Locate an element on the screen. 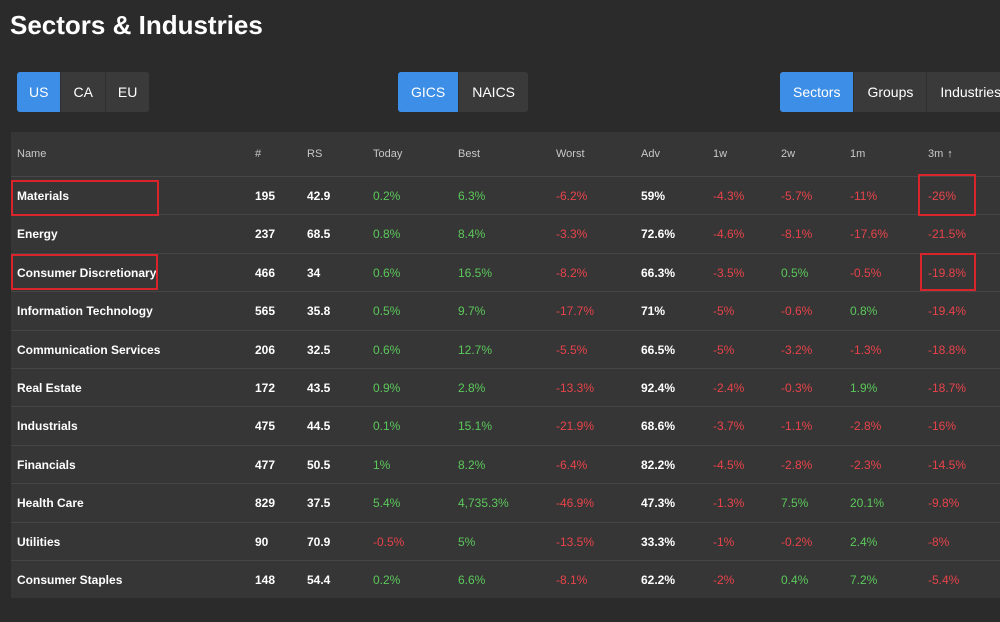 The height and width of the screenshot is (622, 1000). cell-worst: -21.9% is located at coordinates (575, 426).